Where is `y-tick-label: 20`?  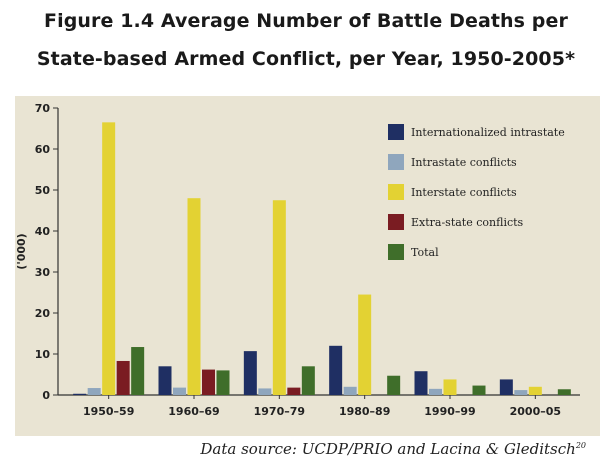 y-tick-label: 20 is located at coordinates (43, 313).